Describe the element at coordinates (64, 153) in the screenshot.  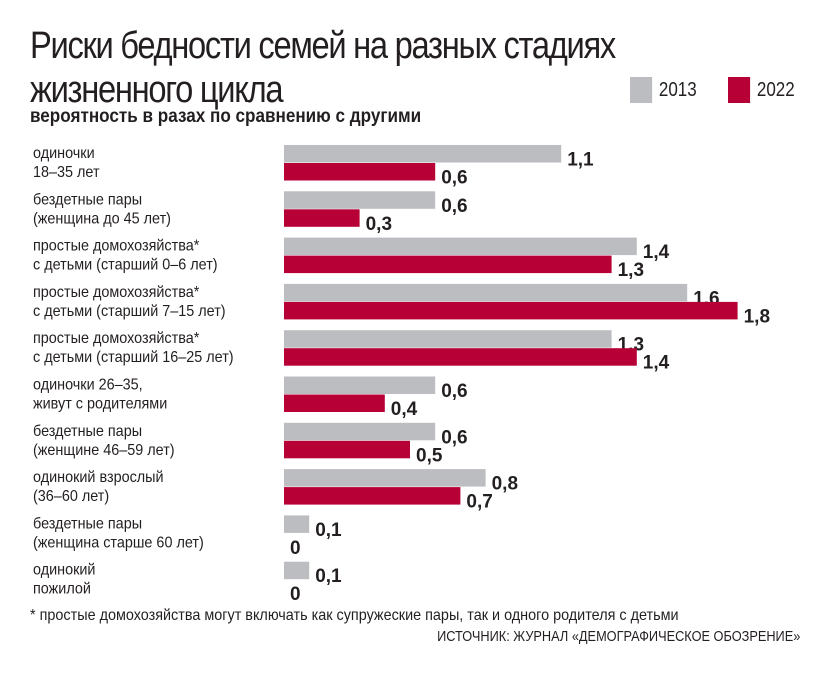
I see `category-label: одиночки` at that location.